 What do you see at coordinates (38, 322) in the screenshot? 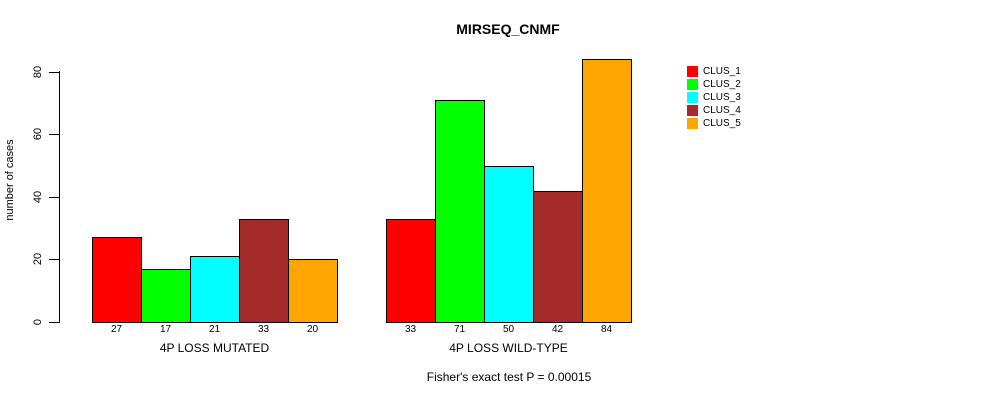
I see `y-tick-label: 0` at bounding box center [38, 322].